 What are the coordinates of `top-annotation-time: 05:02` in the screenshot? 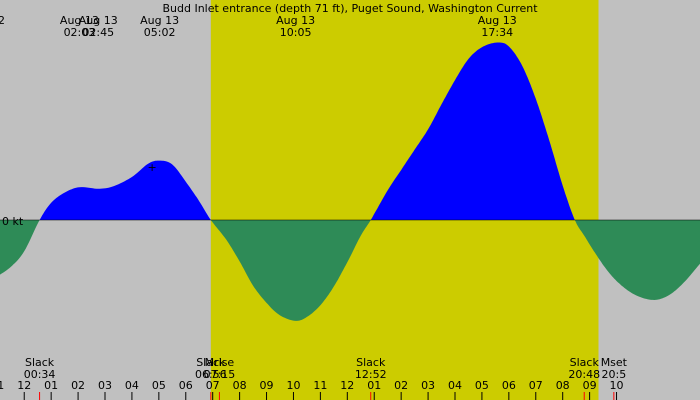 It's located at (160, 32).